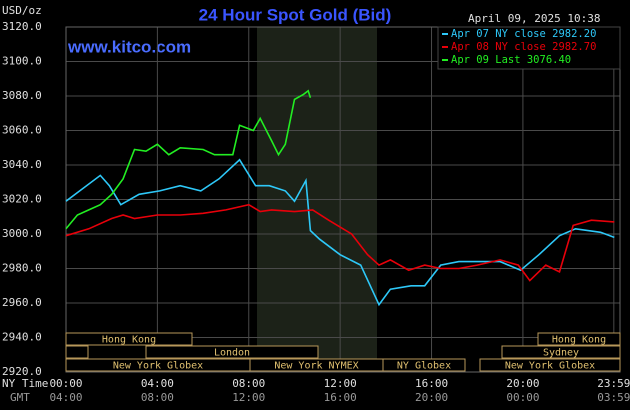 The height and width of the screenshot is (410, 630). Describe the element at coordinates (613, 383) in the screenshot. I see `x-tick-label: 23:59` at that location.